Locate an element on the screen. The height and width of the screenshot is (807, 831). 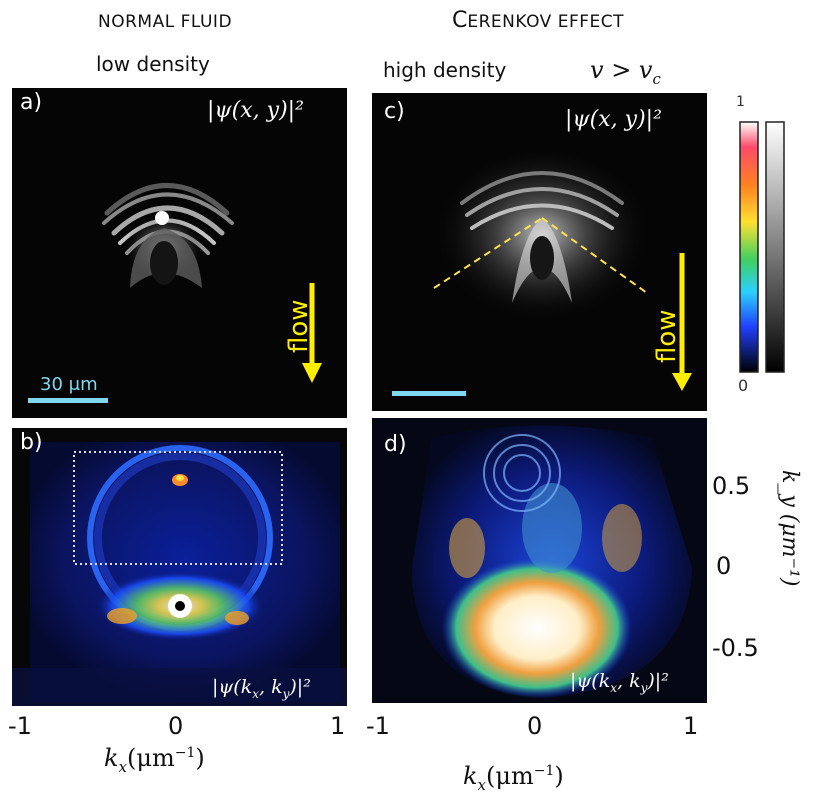
velocity-condition: v > vc is located at coordinates (625, 72).